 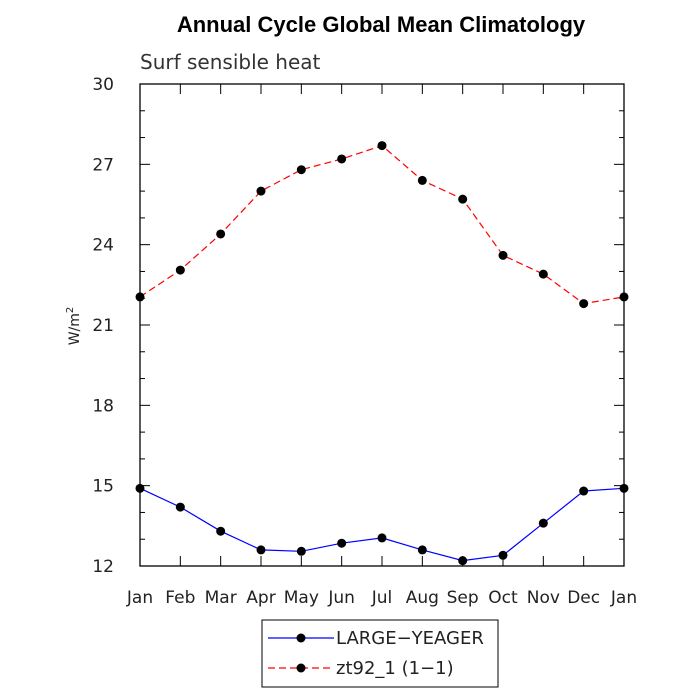 I want to click on y-tick-labels: 12 15 18 21 24 27 30, so click(x=103, y=326).